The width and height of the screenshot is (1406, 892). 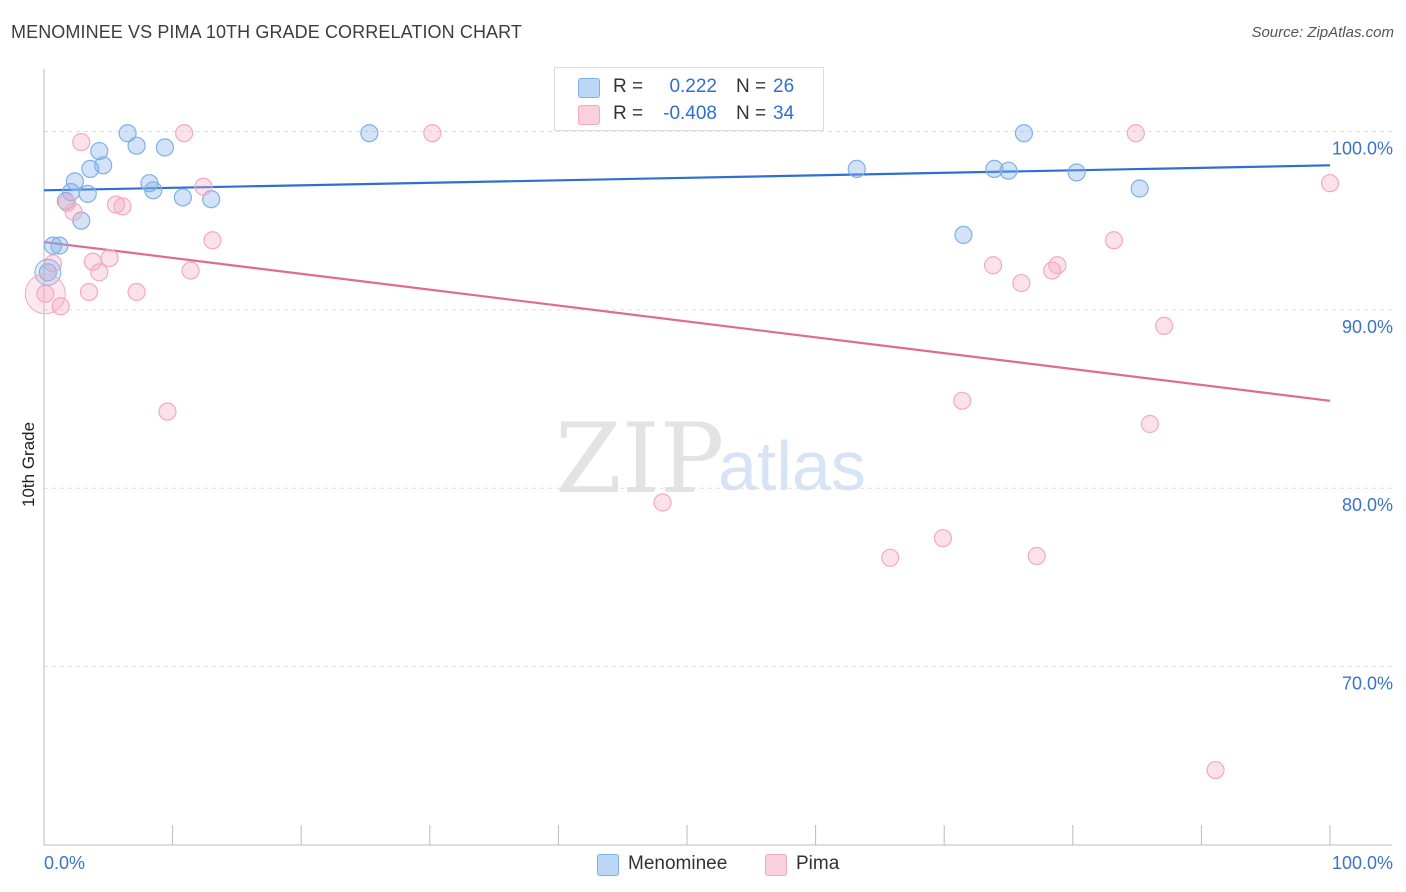 What do you see at coordinates (784, 113) in the screenshot?
I see `n-value: 34` at bounding box center [784, 113].